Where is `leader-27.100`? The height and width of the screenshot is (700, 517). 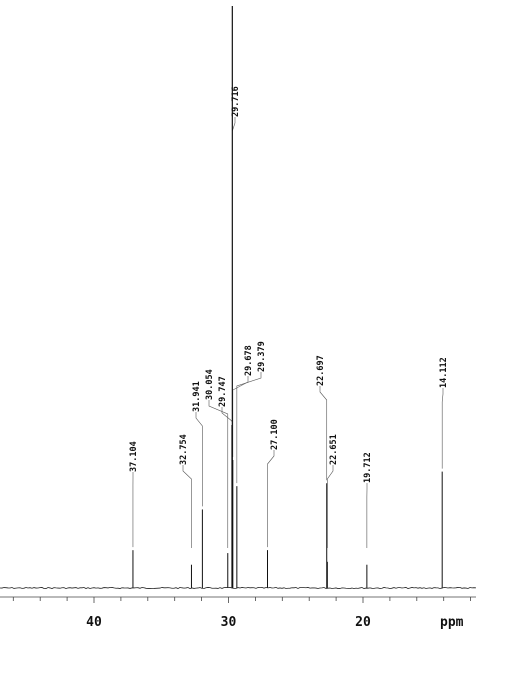
leader-27.100 is located at coordinates (271, 499).